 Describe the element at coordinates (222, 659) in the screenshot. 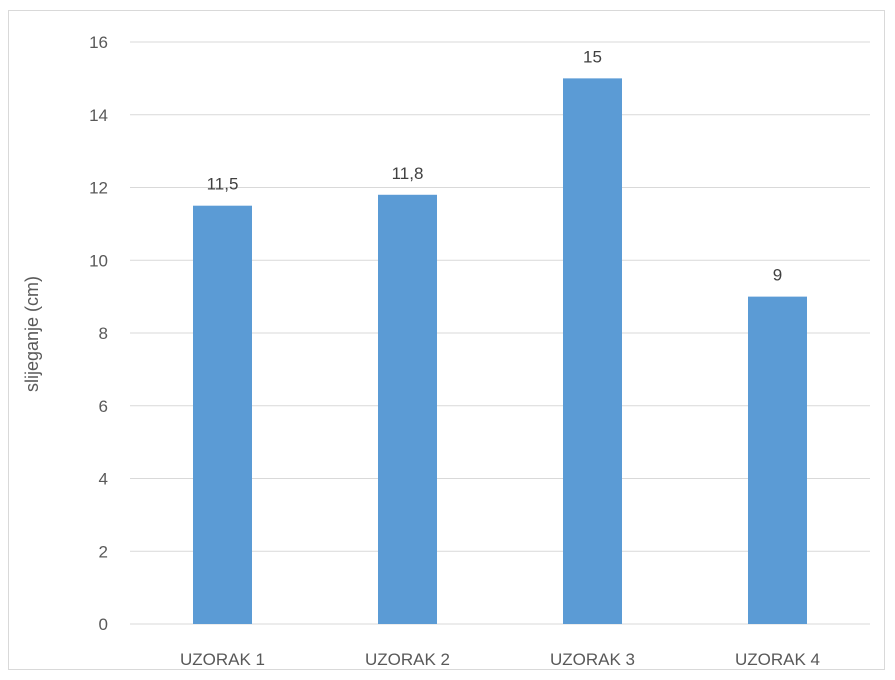

I see `x-tick-label: UZORAK 1` at that location.